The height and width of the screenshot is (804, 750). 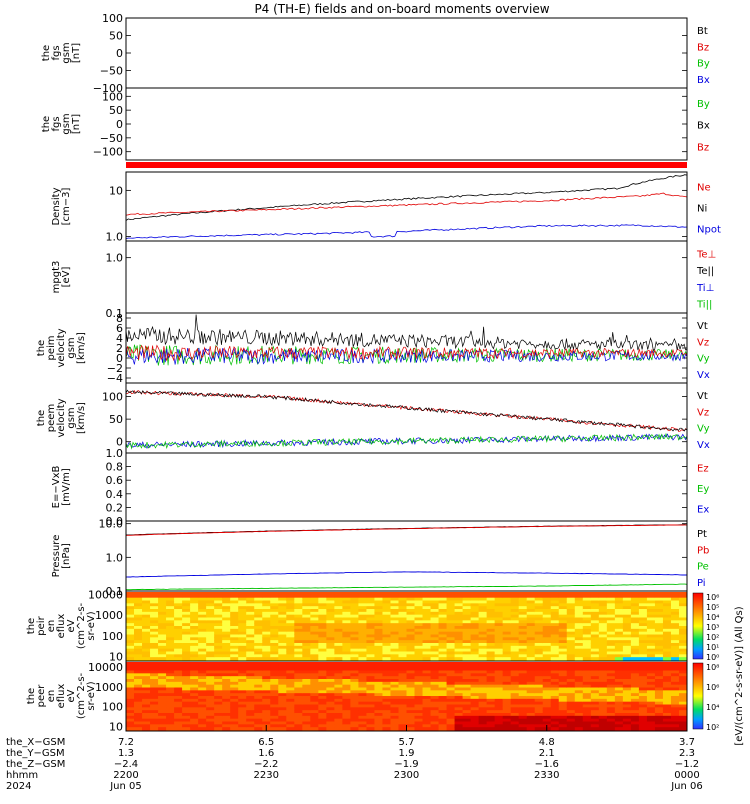 What do you see at coordinates (56, 277) in the screenshot?
I see `panel-temp-ylabel-line: mpgt3` at bounding box center [56, 277].